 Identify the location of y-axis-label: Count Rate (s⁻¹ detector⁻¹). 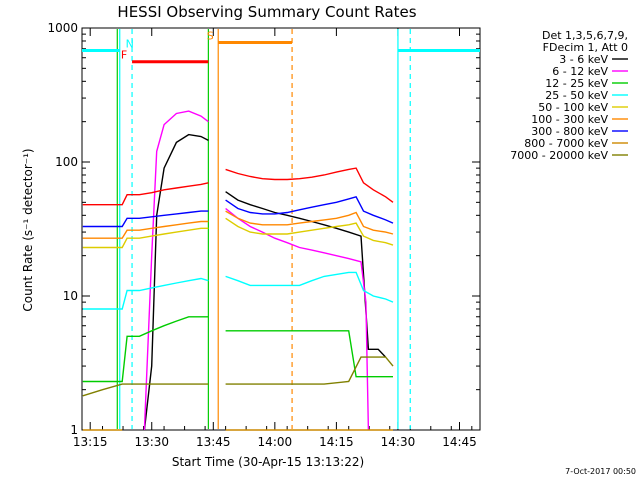
(28, 229).